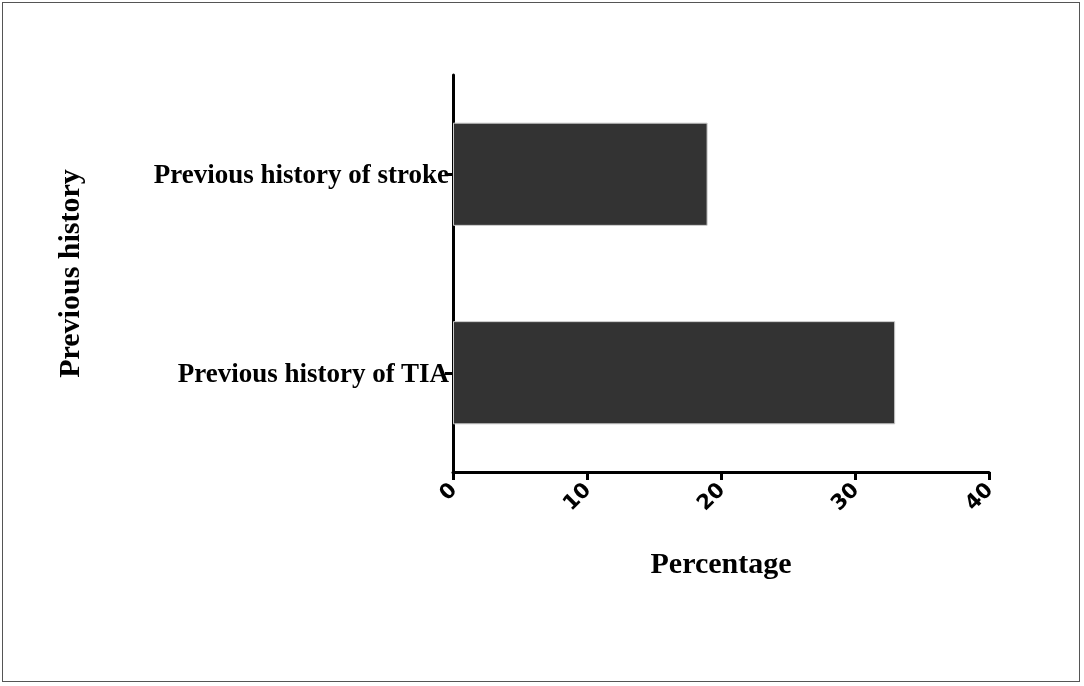  What do you see at coordinates (721, 562) in the screenshot?
I see `x-axis-title: Percentage` at bounding box center [721, 562].